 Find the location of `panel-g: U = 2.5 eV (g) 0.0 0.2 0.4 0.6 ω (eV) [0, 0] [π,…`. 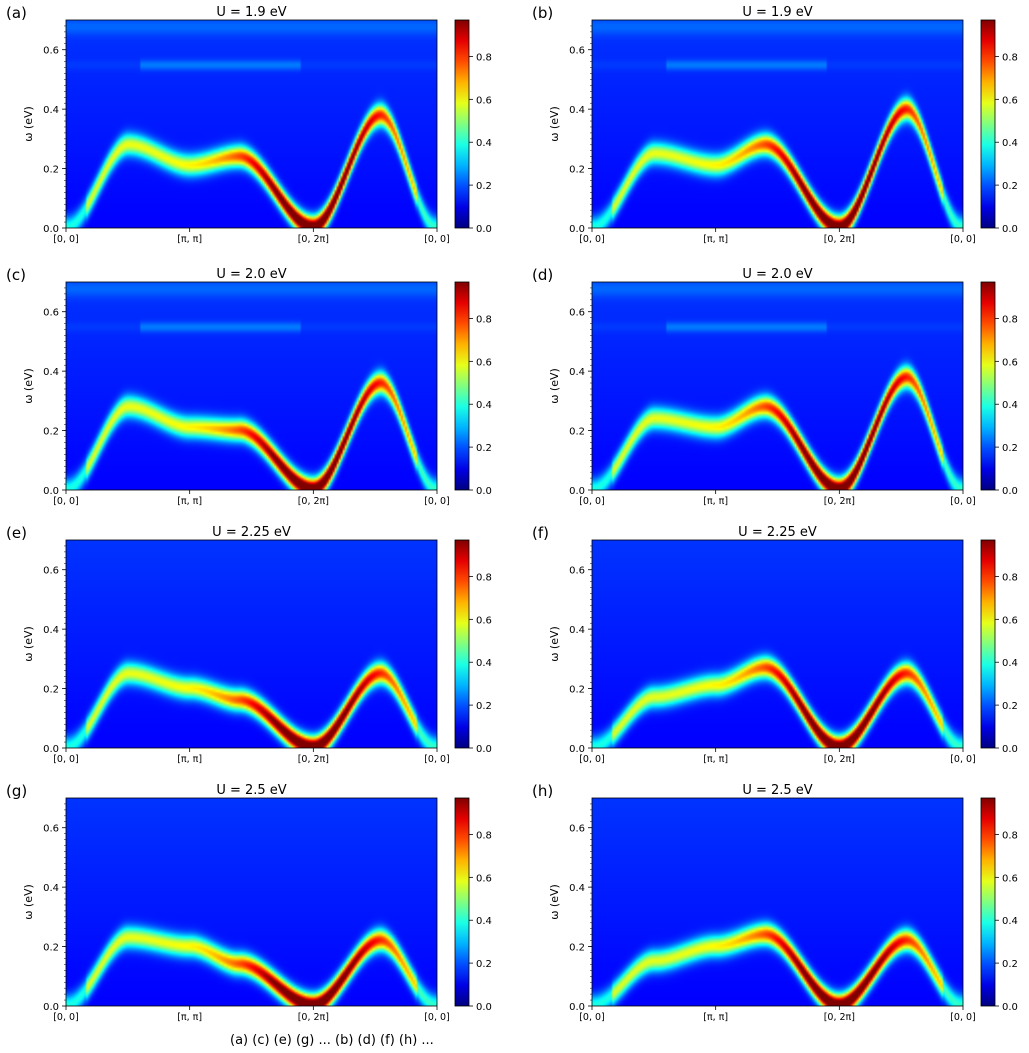

panel-g: U = 2.5 eV (g) 0.0 0.2 0.4 0.6 ω (eV) [0, 0] [π,… is located at coordinates (249, 902).